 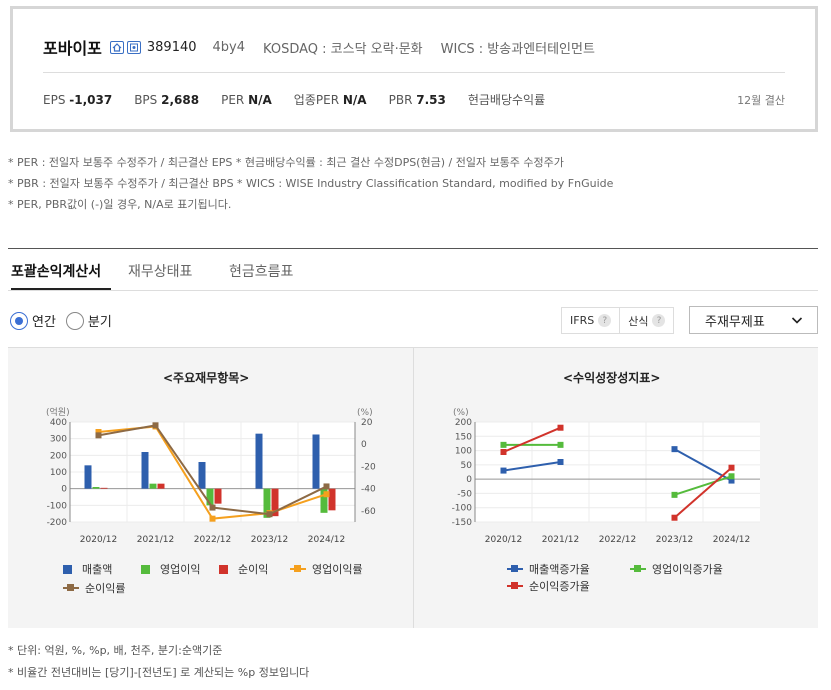 What do you see at coordinates (343, 49) in the screenshot?
I see `market-info: KOSDAQ : 코스닥 오락·문화` at bounding box center [343, 49].